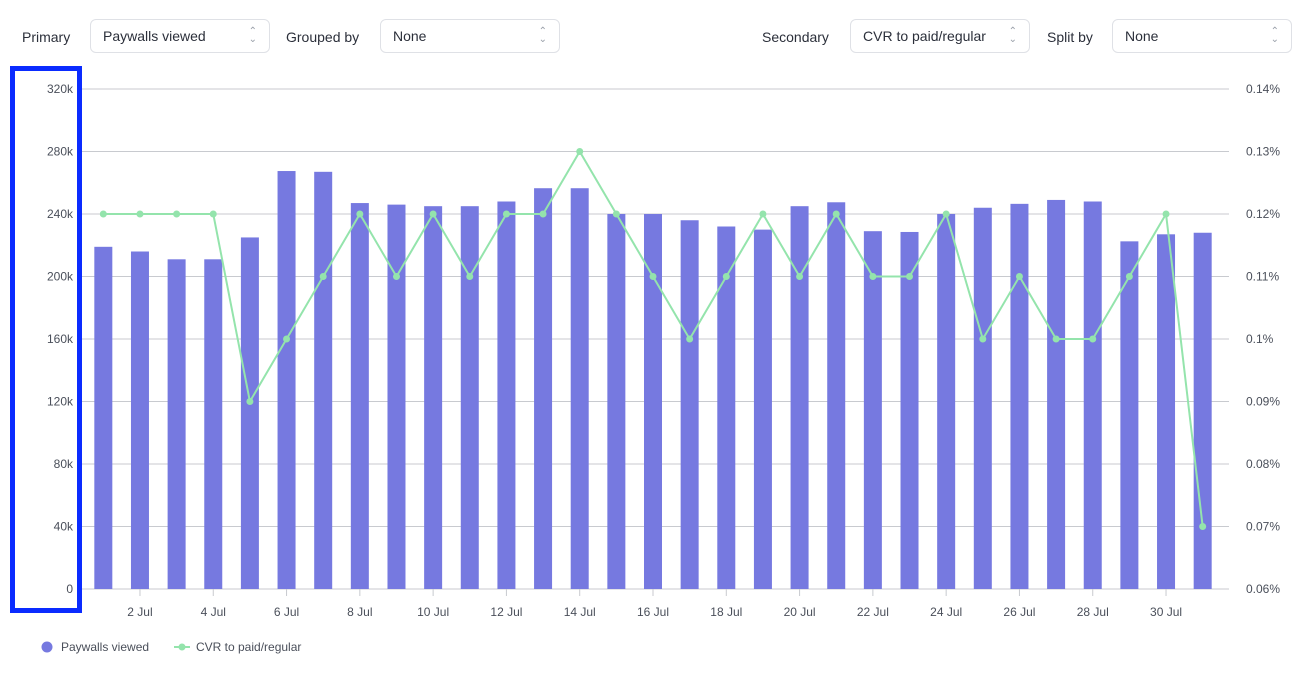 This screenshot has height=676, width=1315. I want to click on grouped-label-text: Grouped by, so click(323, 37).